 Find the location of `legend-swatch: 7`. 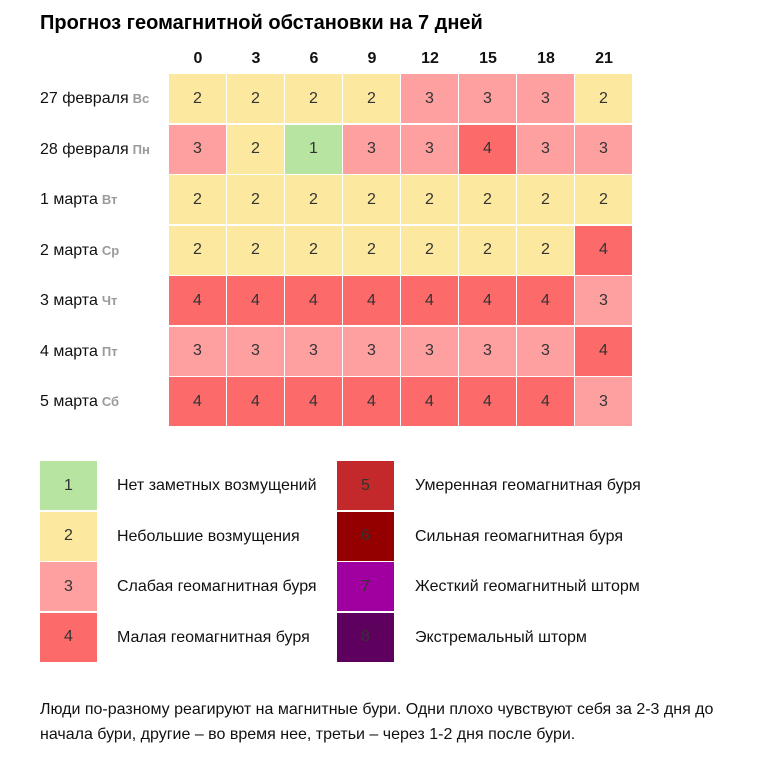

legend-swatch: 7 is located at coordinates (365, 586).